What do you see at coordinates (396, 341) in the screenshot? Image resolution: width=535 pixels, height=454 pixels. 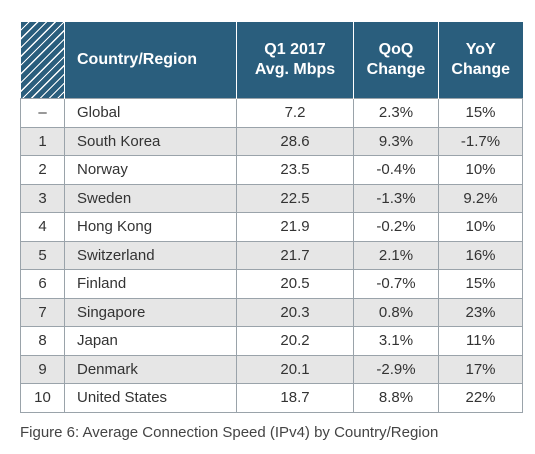 I see `qoq-change-cell: 3.1%` at bounding box center [396, 341].